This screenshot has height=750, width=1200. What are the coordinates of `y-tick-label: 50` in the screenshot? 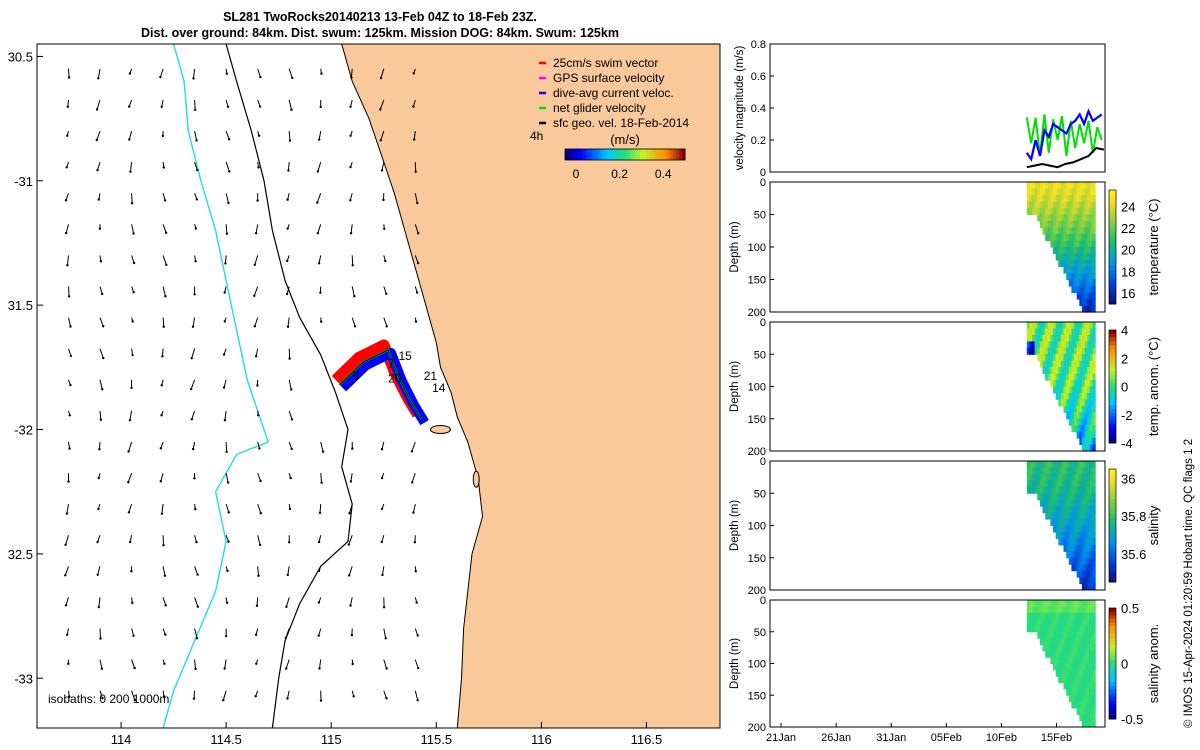 It's located at (760, 494).